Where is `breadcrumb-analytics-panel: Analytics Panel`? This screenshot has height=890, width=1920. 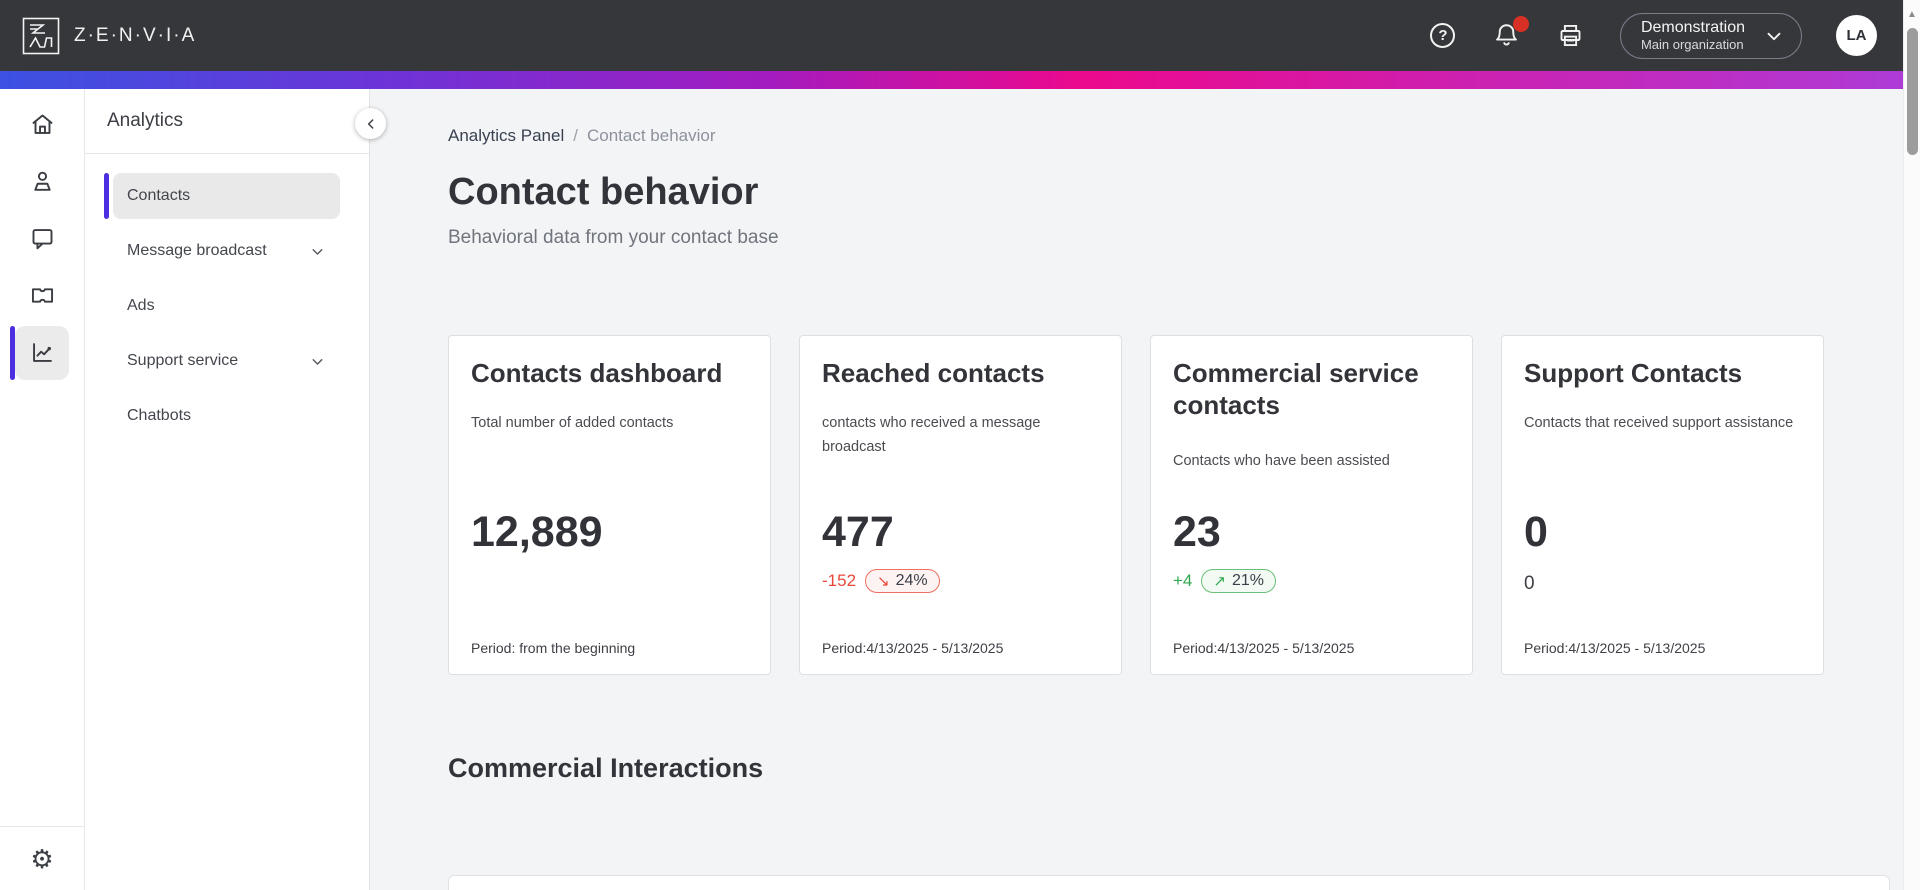
breadcrumb-analytics-panel: Analytics Panel is located at coordinates (506, 135).